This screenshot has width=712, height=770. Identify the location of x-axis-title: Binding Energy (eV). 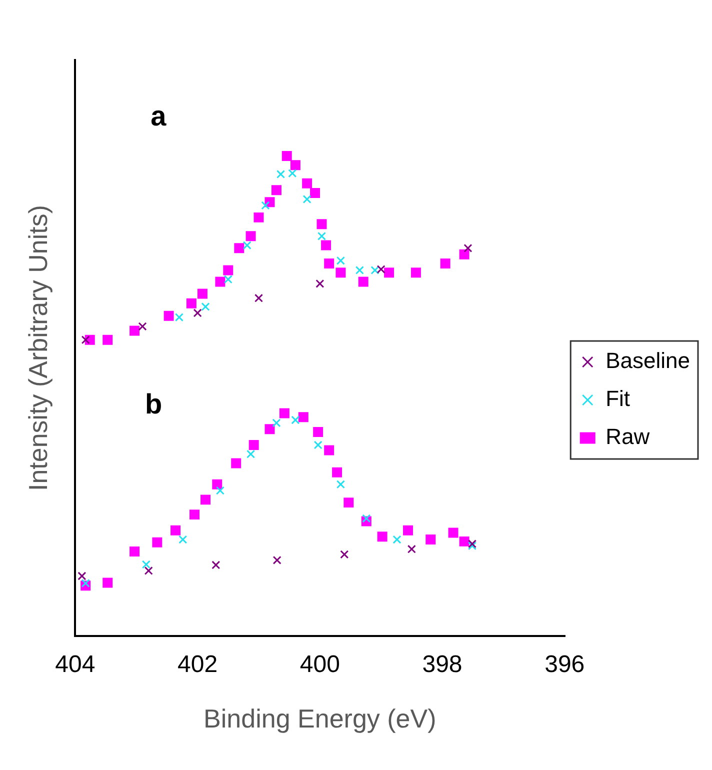
(320, 719).